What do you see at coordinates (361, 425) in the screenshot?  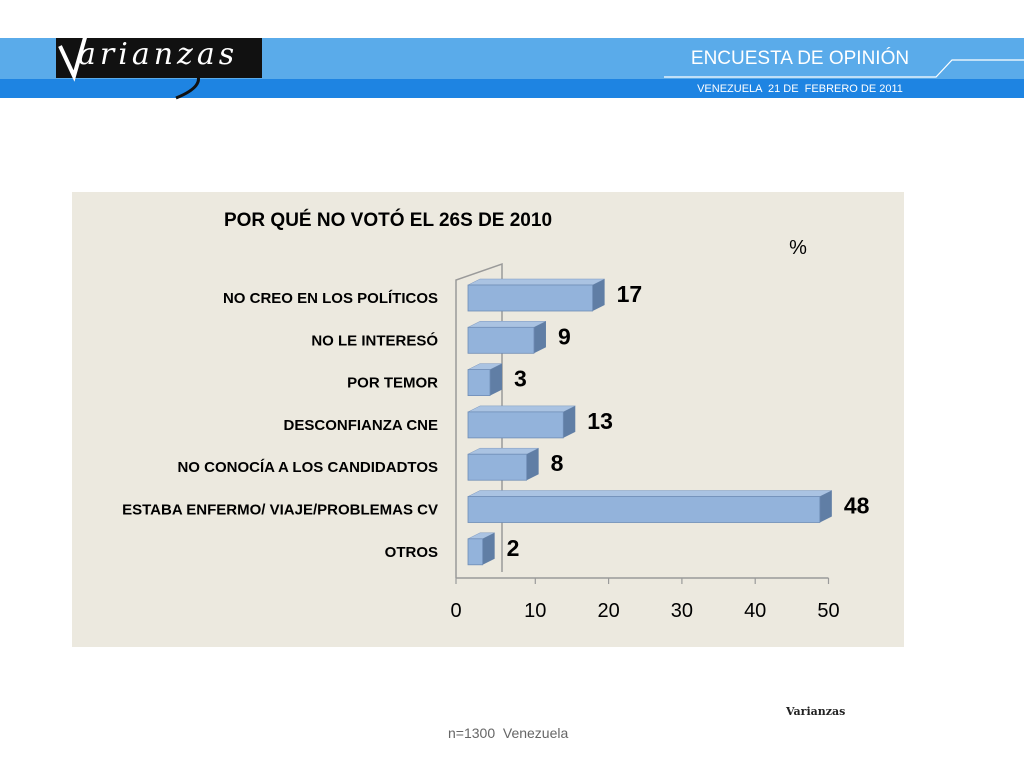 I see `category-label: DESCONFIANZA CNE` at bounding box center [361, 425].